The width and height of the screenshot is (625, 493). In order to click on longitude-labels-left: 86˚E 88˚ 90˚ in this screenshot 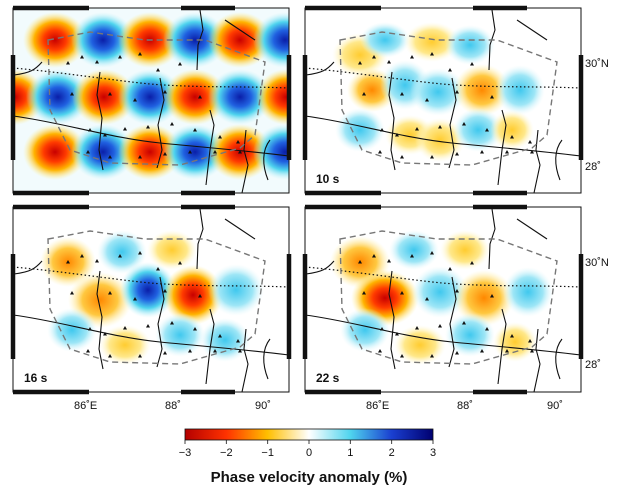, I will do `click(172, 406)`.